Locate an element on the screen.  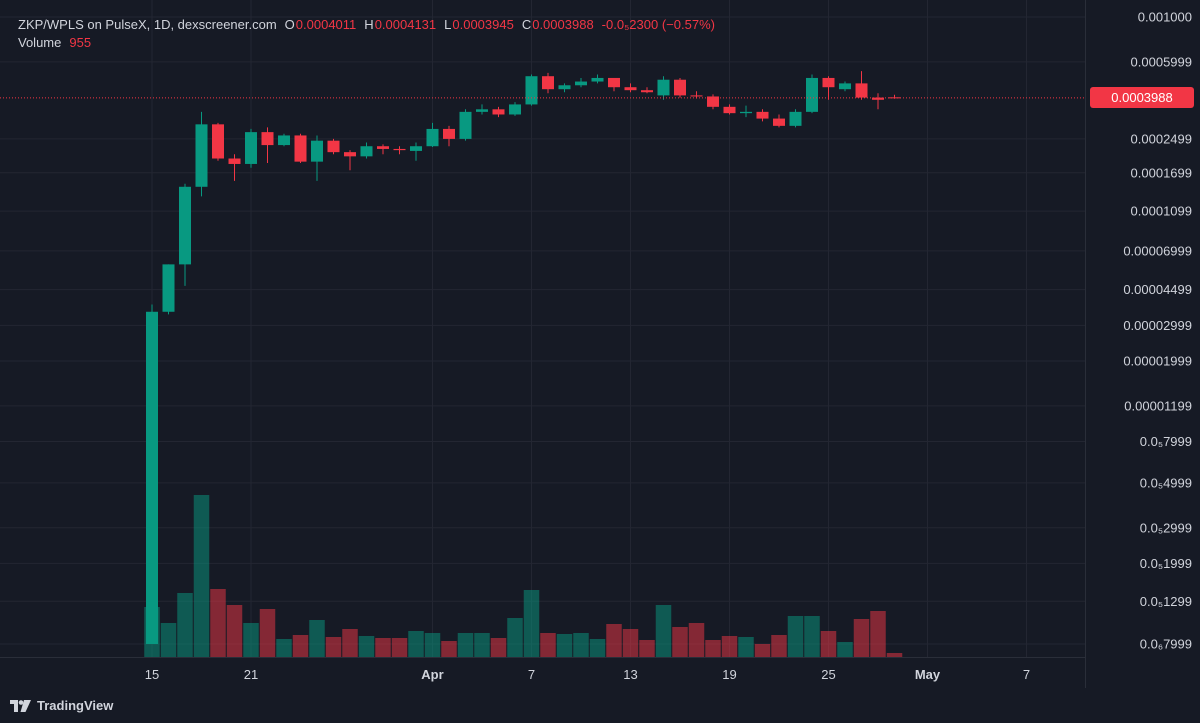
x-tick-label: 7 is located at coordinates (1026, 674).